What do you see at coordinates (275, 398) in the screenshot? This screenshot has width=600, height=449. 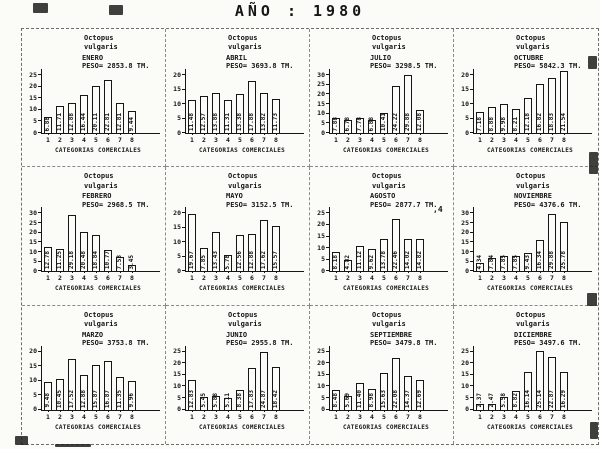 I see `bar-value-label: 18.42` at bounding box center [275, 398].